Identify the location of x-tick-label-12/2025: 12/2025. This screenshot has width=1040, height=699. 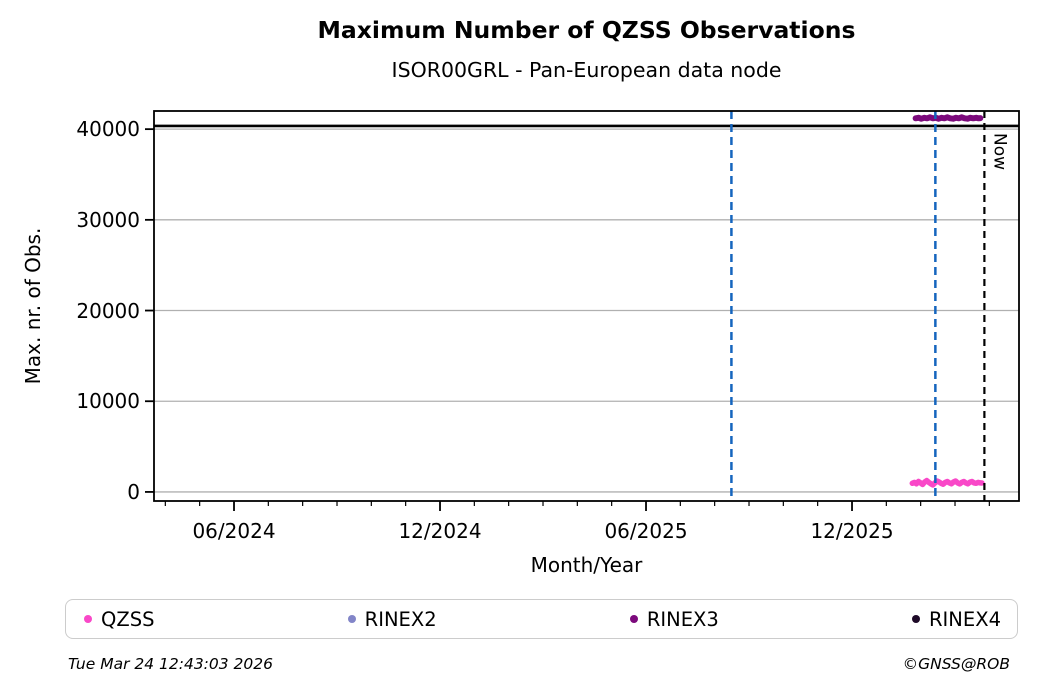
(852, 531).